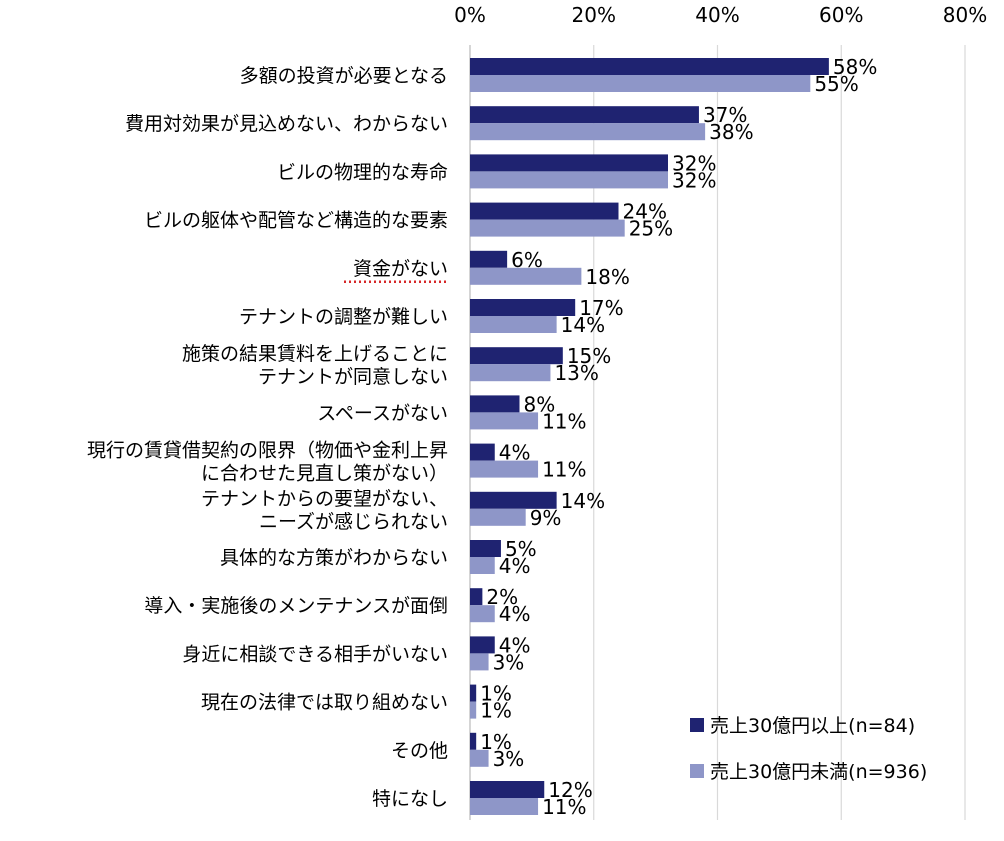 Image resolution: width=1004 pixels, height=841 pixels. I want to click on data-label: 9%, so click(546, 518).